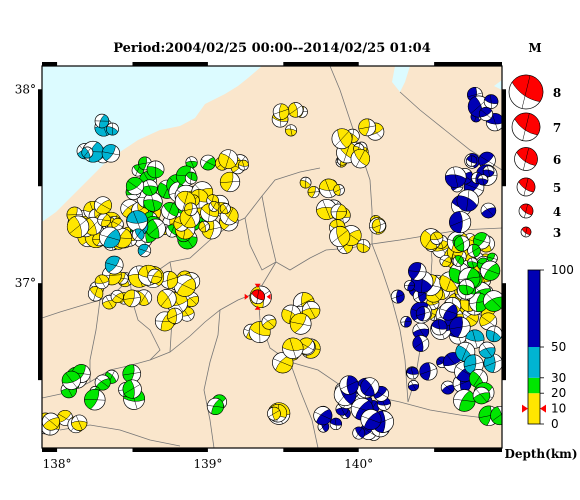  I want to click on depth-tick-label: 100, so click(562, 270).